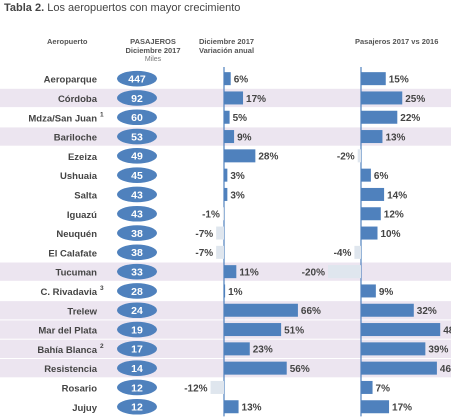 The height and width of the screenshot is (419, 451). What do you see at coordinates (230, 136) in the screenshot?
I see `table-row: Bariloche 53 9% 13%` at bounding box center [230, 136].